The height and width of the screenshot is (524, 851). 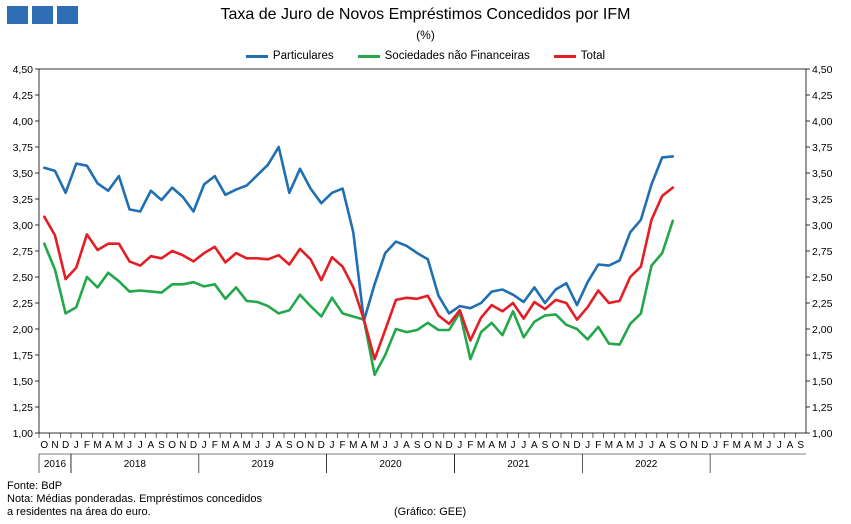 I want to click on y-tick-label-left: 2,75, so click(x=23, y=252).